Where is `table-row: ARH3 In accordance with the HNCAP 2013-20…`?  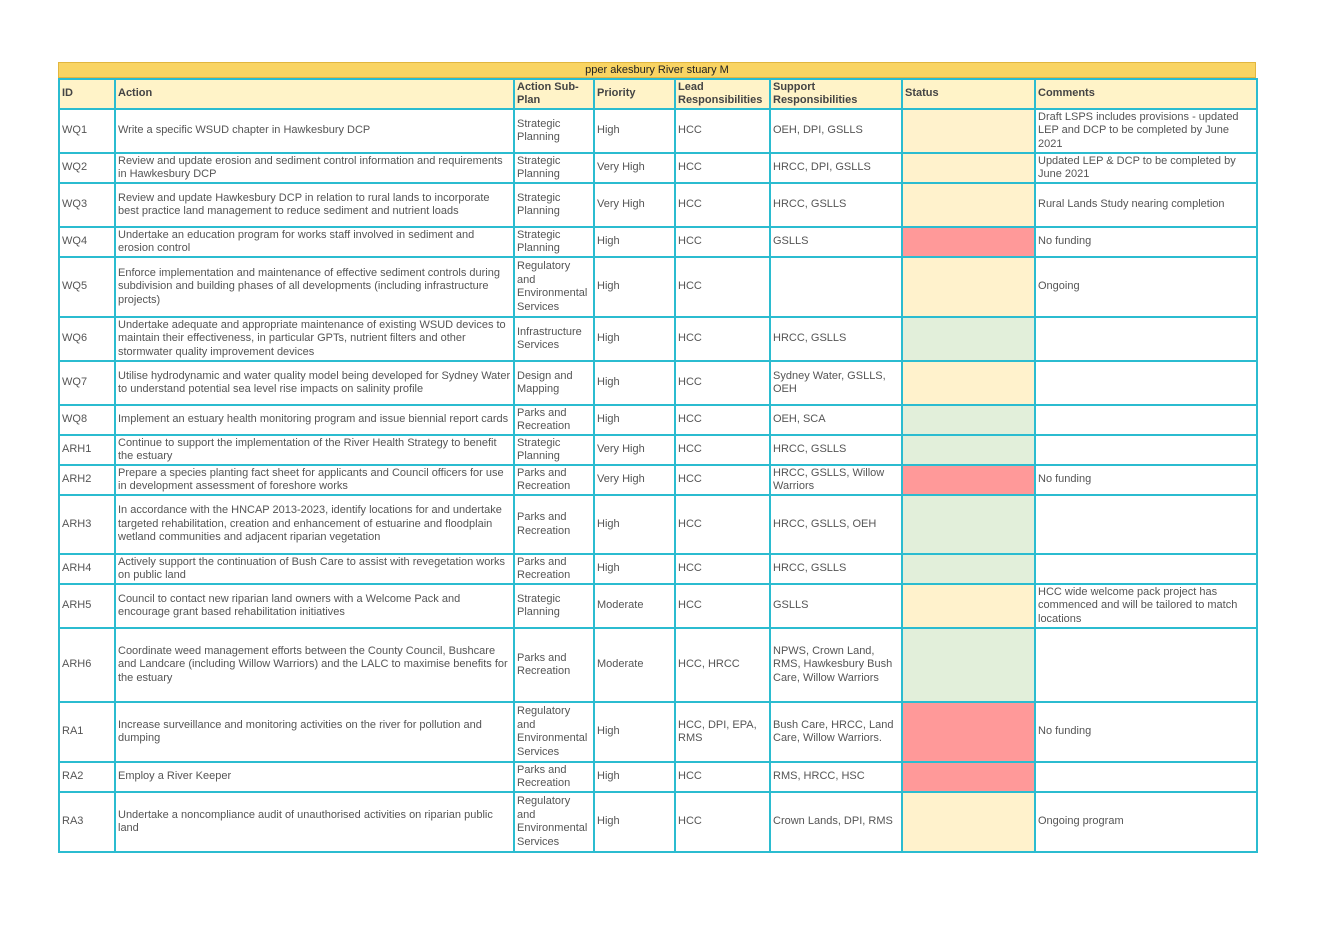 table-row: ARH3 In accordance with the HNCAP 2013-20… is located at coordinates (658, 524).